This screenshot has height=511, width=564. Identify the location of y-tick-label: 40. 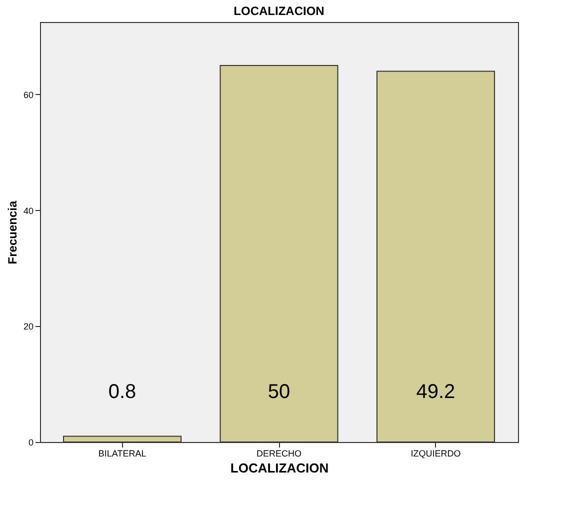
(28, 211).